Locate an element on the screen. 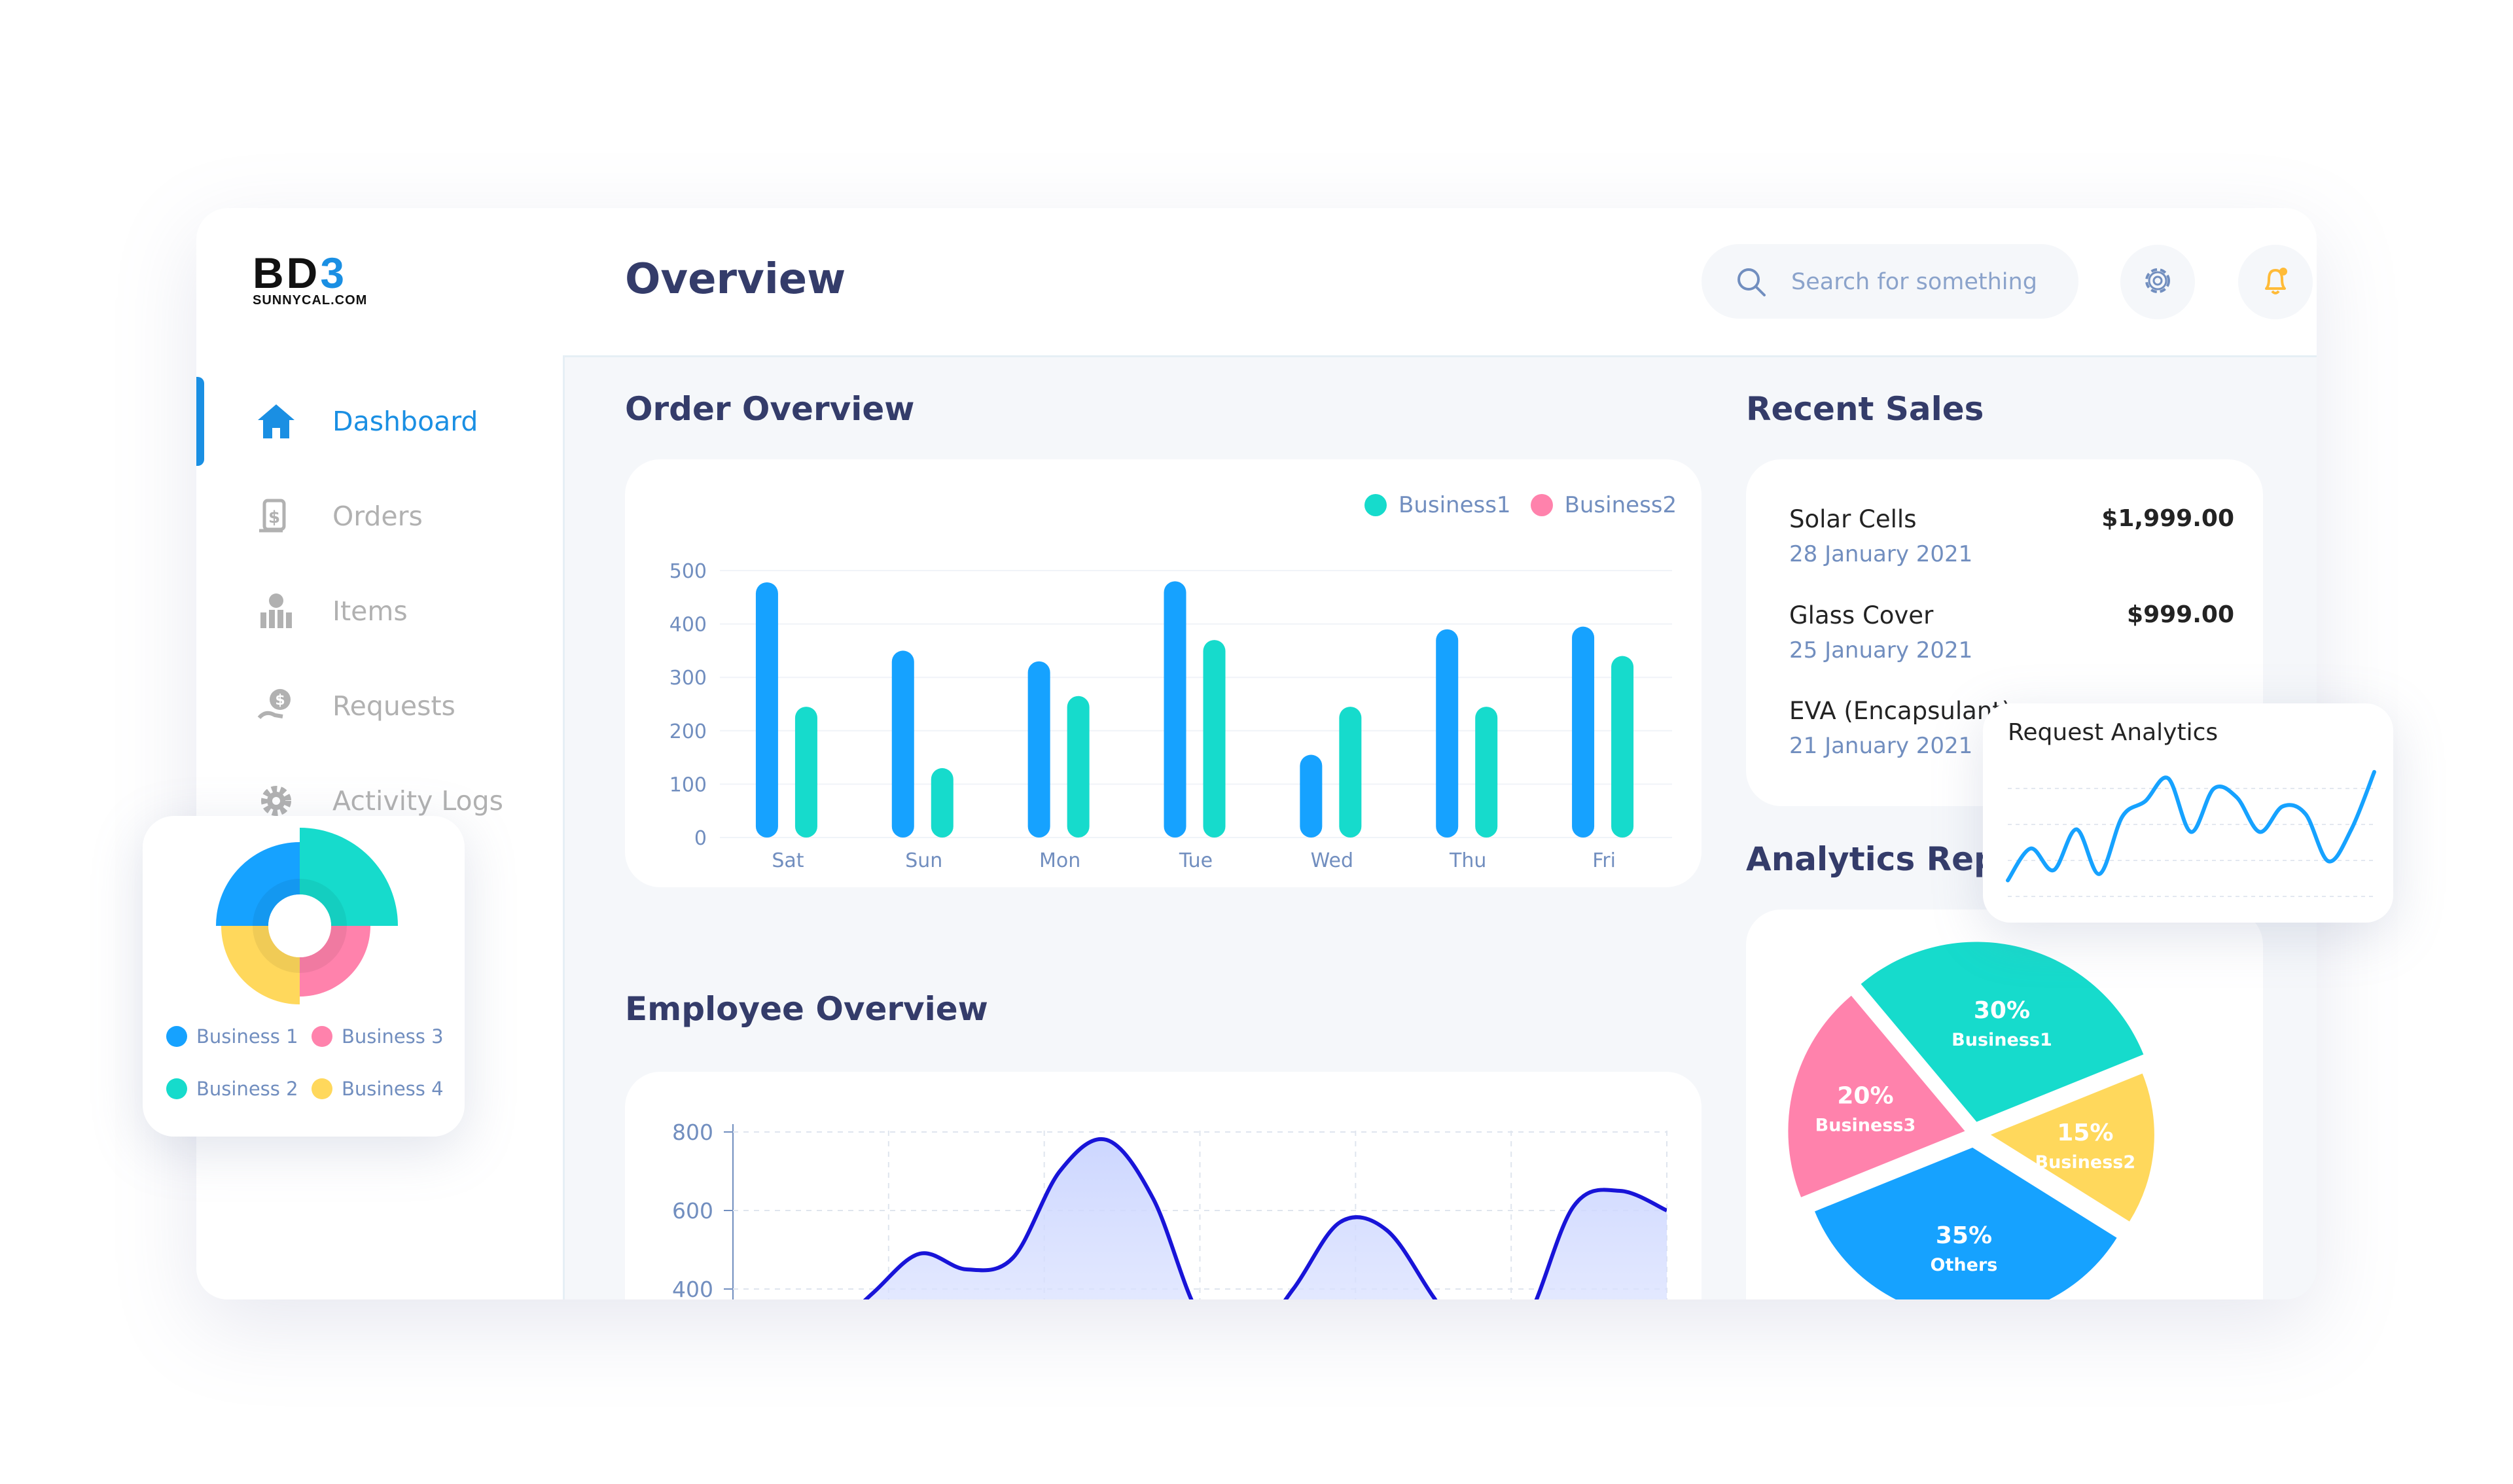 This screenshot has height=1484, width=2513. pie-slice-business2 is located at coordinates (2072, 1147).